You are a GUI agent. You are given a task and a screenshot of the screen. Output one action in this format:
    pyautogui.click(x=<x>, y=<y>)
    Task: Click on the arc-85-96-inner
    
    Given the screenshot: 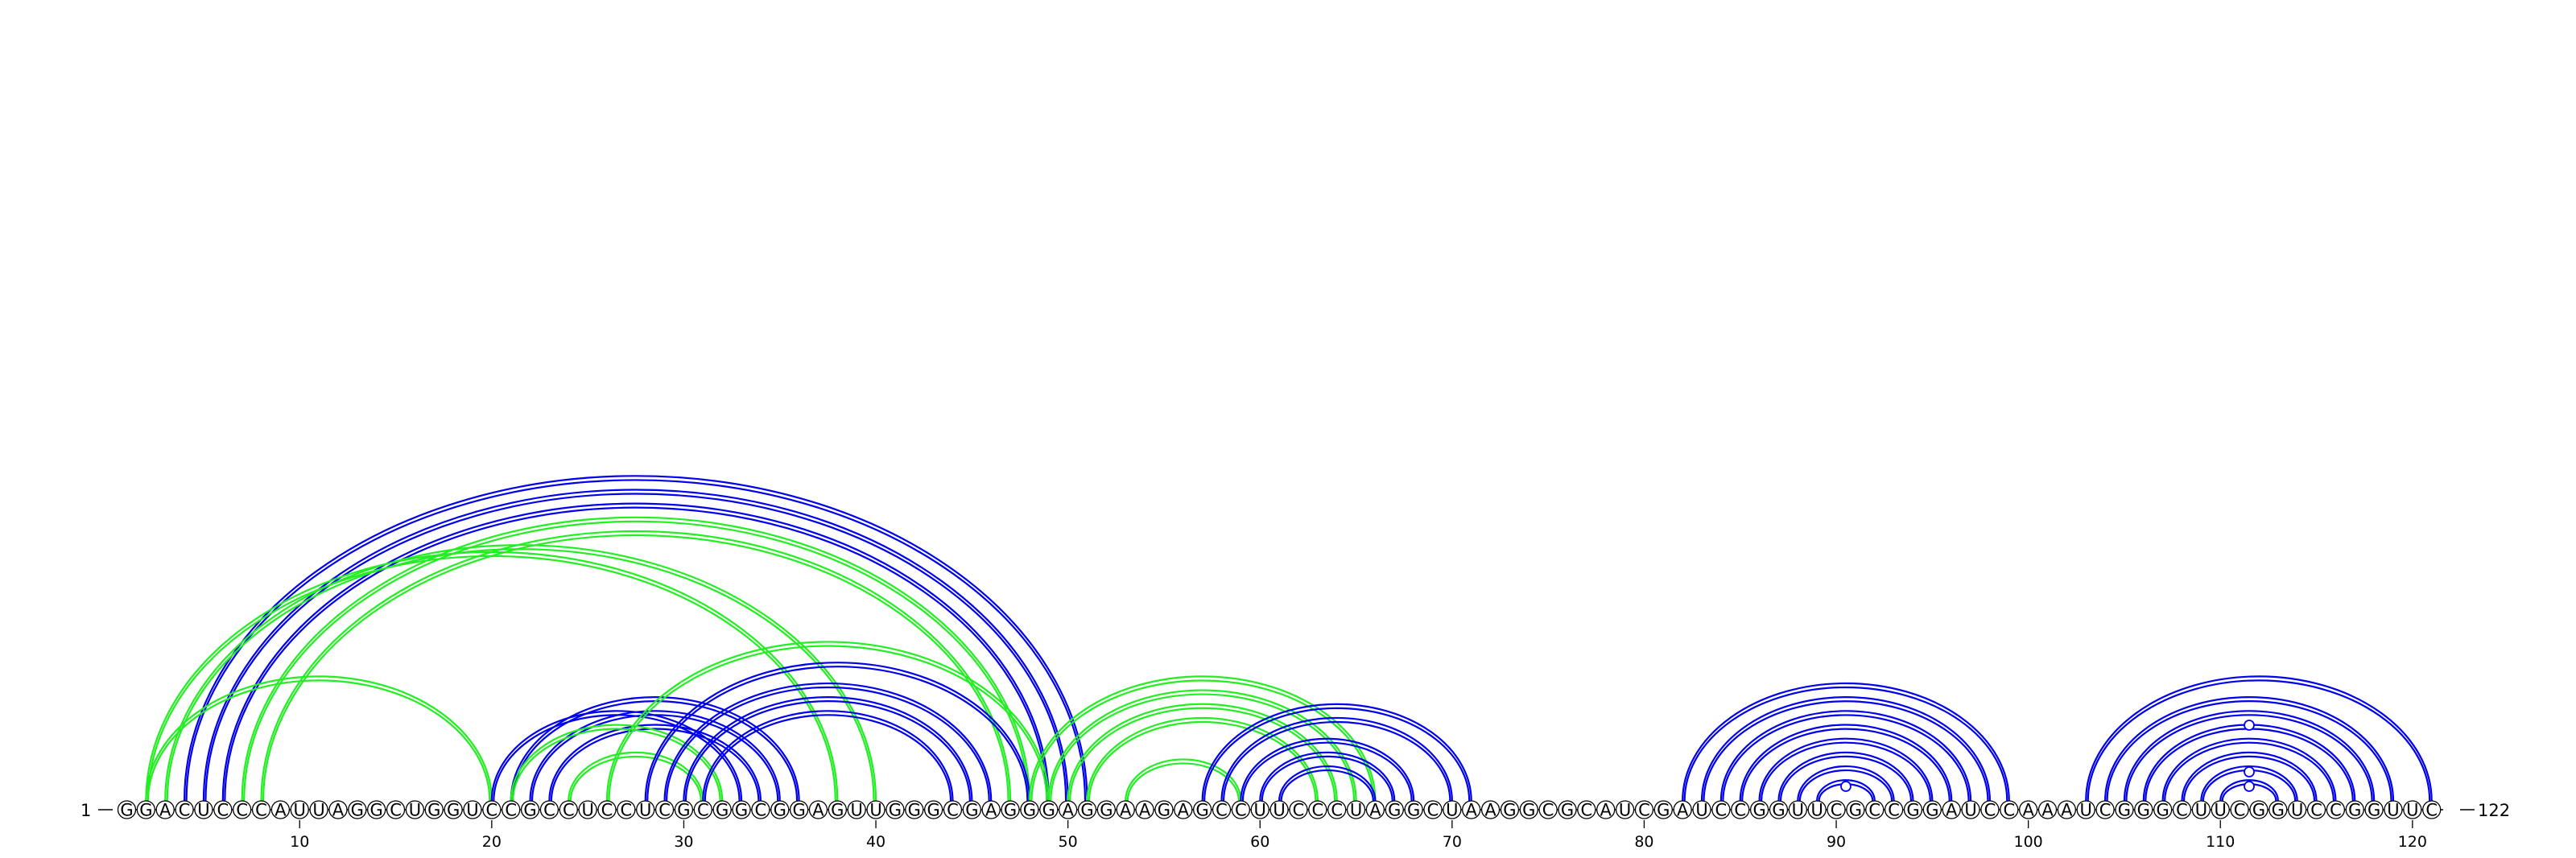 What is the action you would take?
    pyautogui.click(x=1846, y=765)
    